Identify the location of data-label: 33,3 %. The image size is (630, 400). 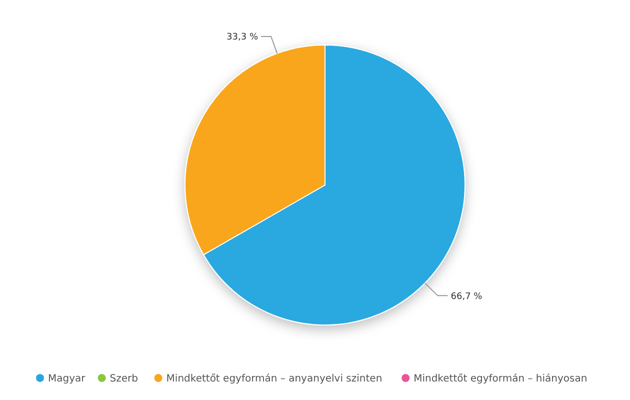
(242, 37).